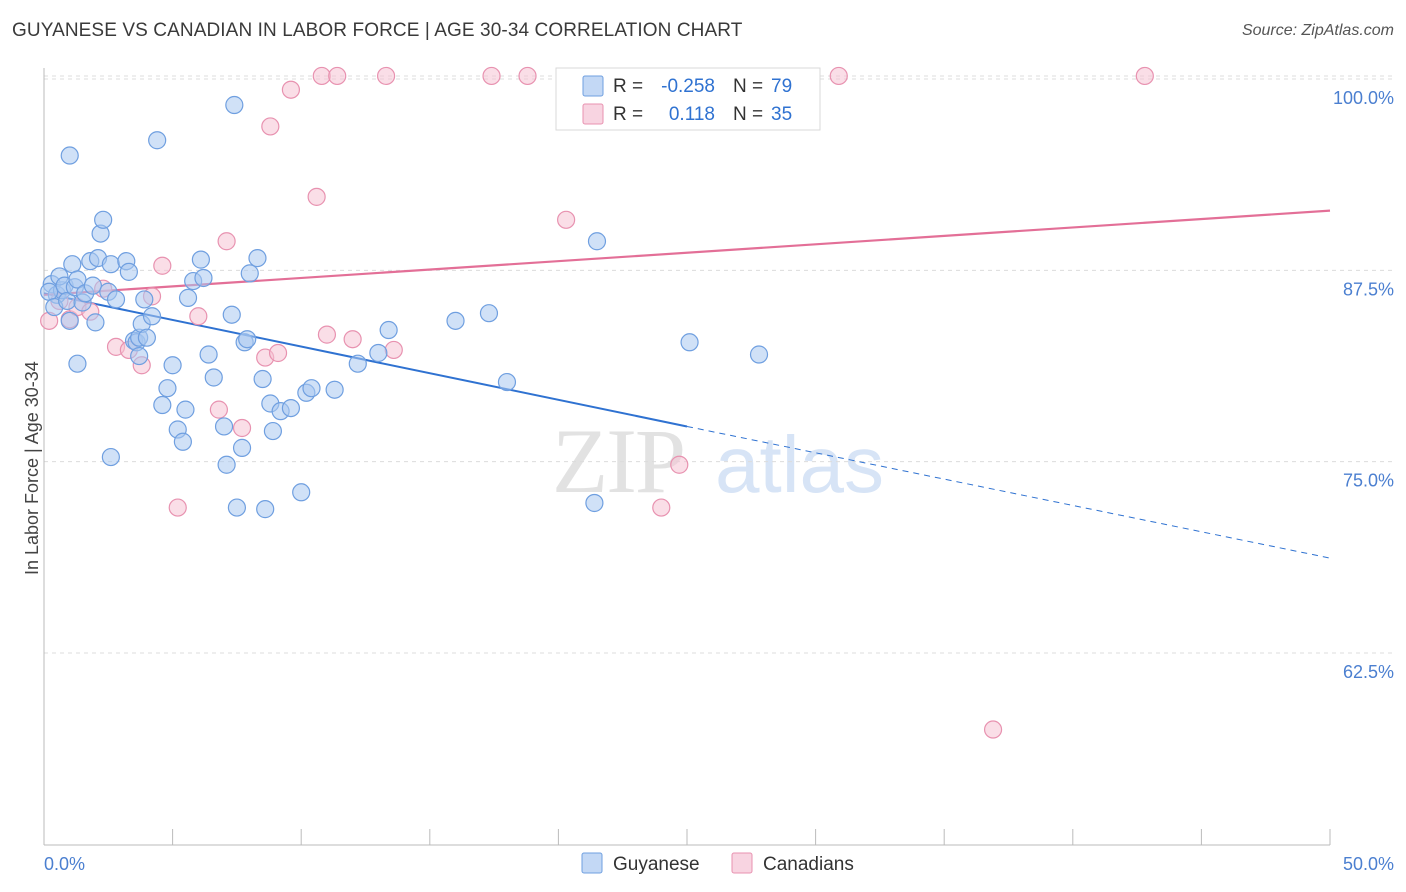 This screenshot has height=892, width=1406. I want to click on bottom-legend-guyanese-label: Guyanese, so click(656, 864).